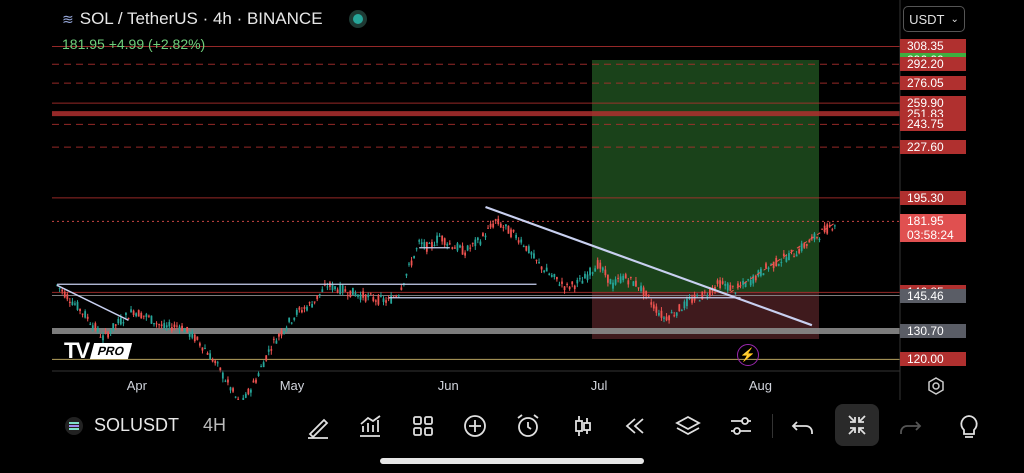 Image resolution: width=1024 pixels, height=473 pixels. Describe the element at coordinates (705, 199) in the screenshot. I see `position-zones` at that location.